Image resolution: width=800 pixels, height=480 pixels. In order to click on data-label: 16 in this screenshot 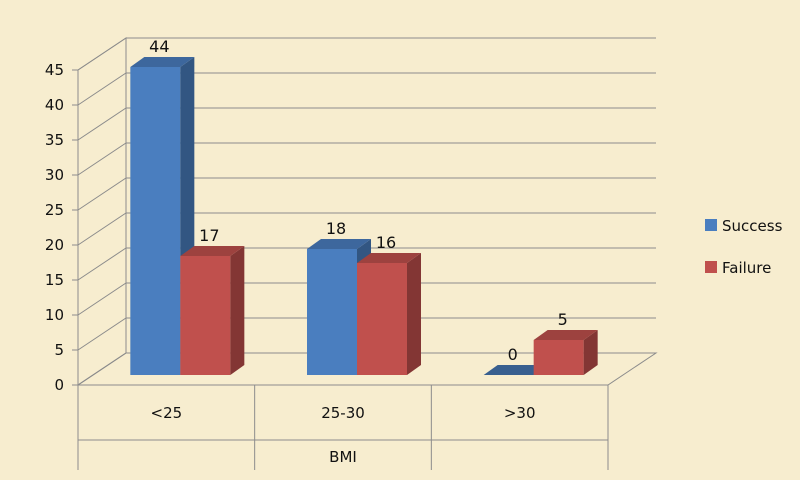, I will do `click(386, 242)`.